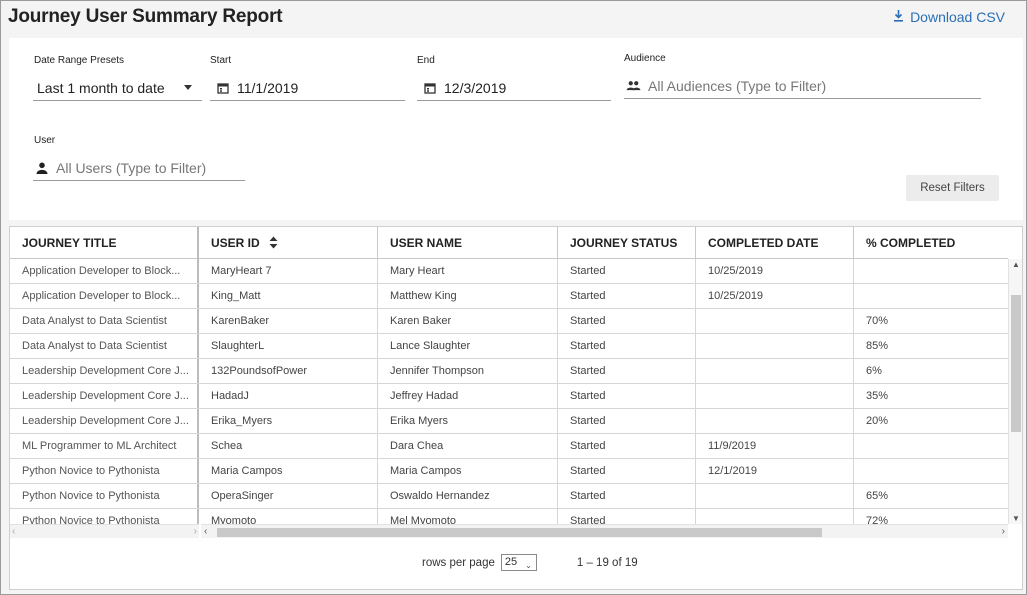 This screenshot has width=1027, height=595. I want to click on vertical-scroll-thumb, so click(1016, 363).